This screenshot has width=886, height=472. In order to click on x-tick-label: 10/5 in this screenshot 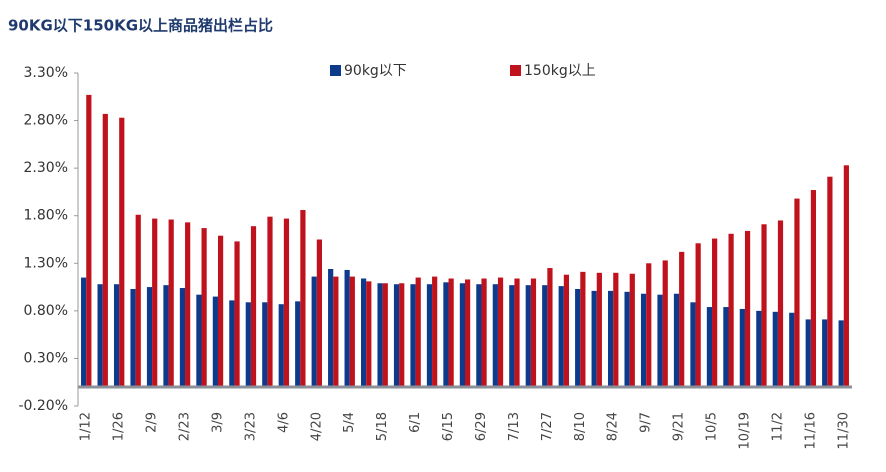, I will do `click(712, 426)`.